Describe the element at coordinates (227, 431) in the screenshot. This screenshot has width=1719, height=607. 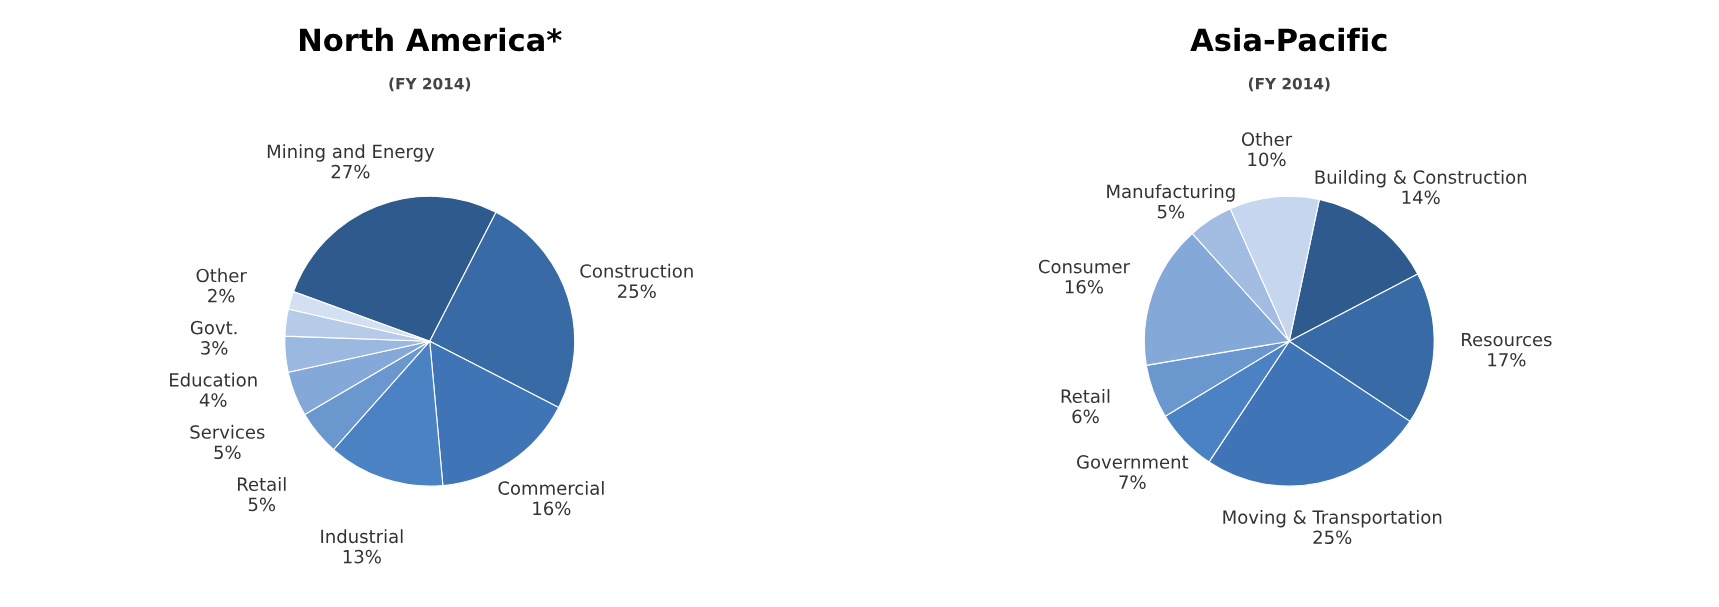
I see `slice-label: Services` at that location.